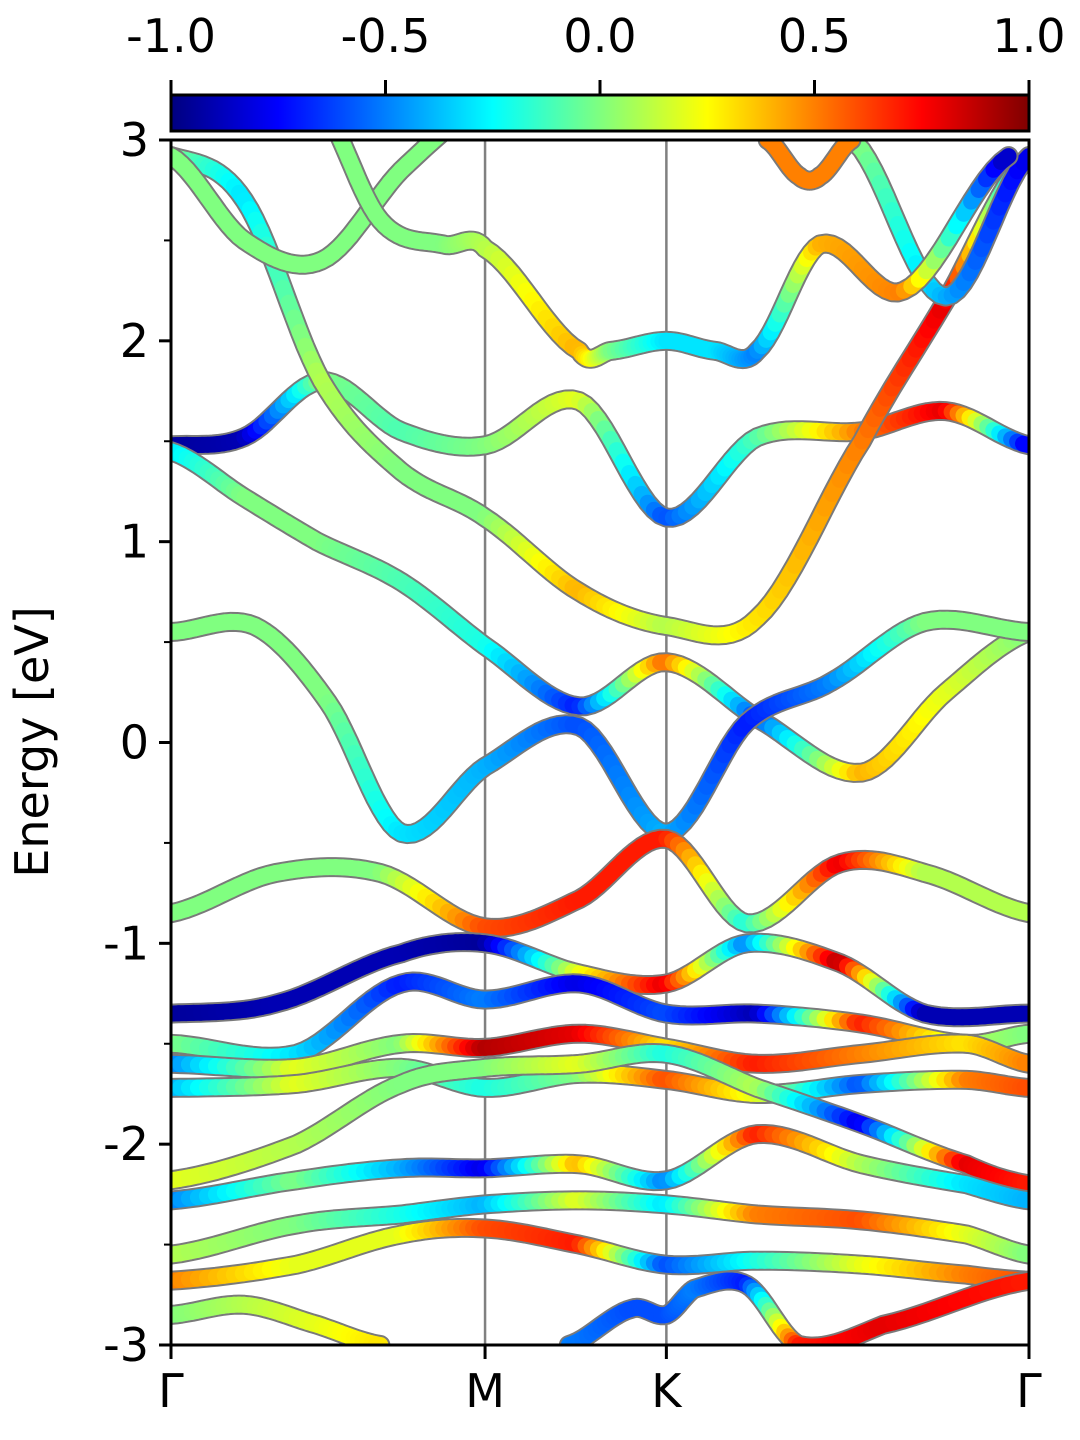 The image size is (1080, 1440). Describe the element at coordinates (32, 741) in the screenshot. I see `y-axis-label: Energy [eV]` at that location.